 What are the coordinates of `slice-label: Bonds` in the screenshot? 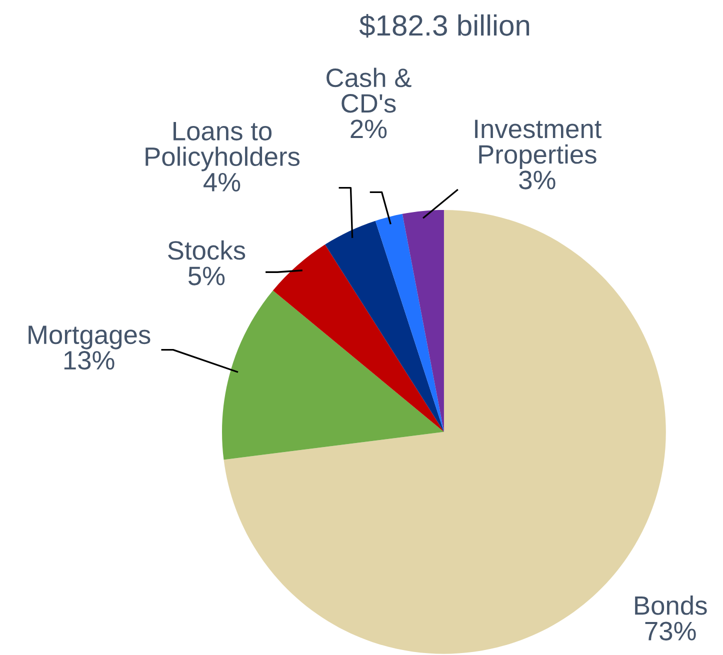 It's located at (671, 605).